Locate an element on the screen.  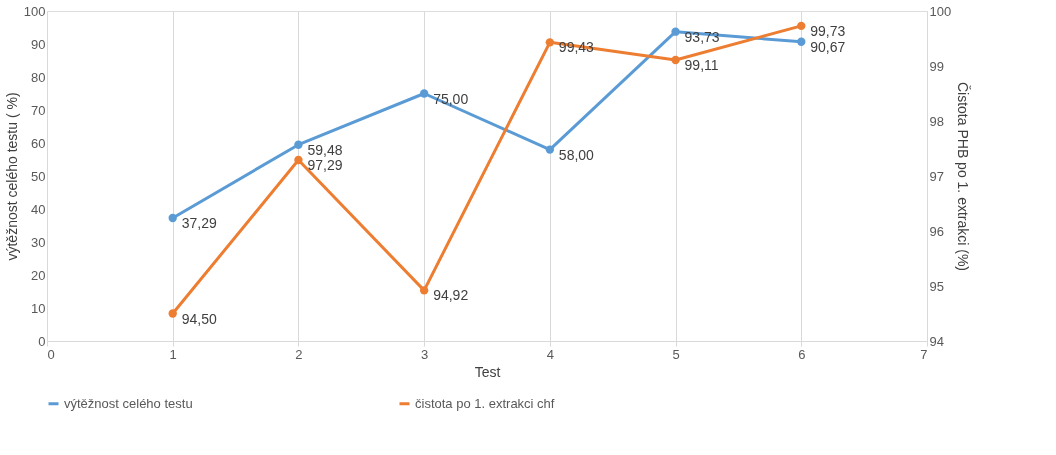
data-label: 99,73 is located at coordinates (828, 30).